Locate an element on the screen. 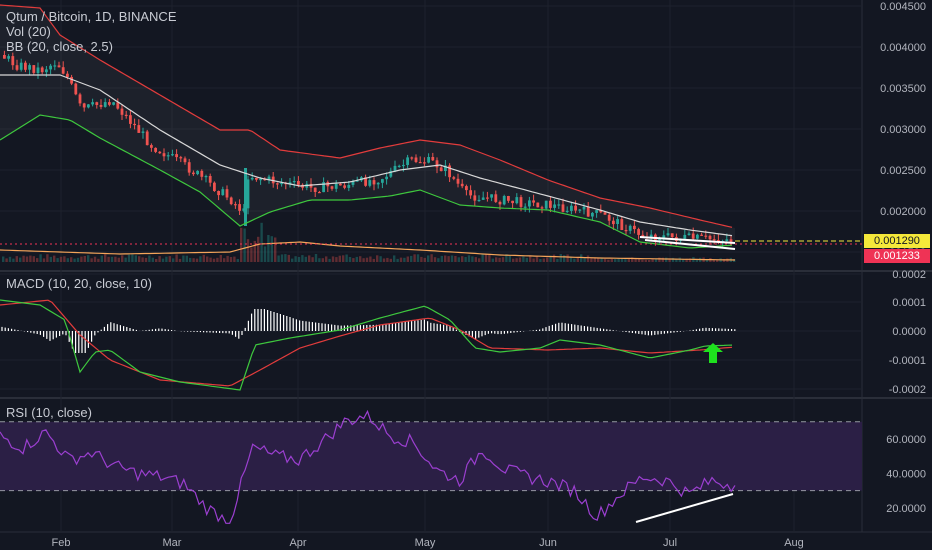 This screenshot has height=550, width=932. price-tick-label: 0.002500 is located at coordinates (903, 171).